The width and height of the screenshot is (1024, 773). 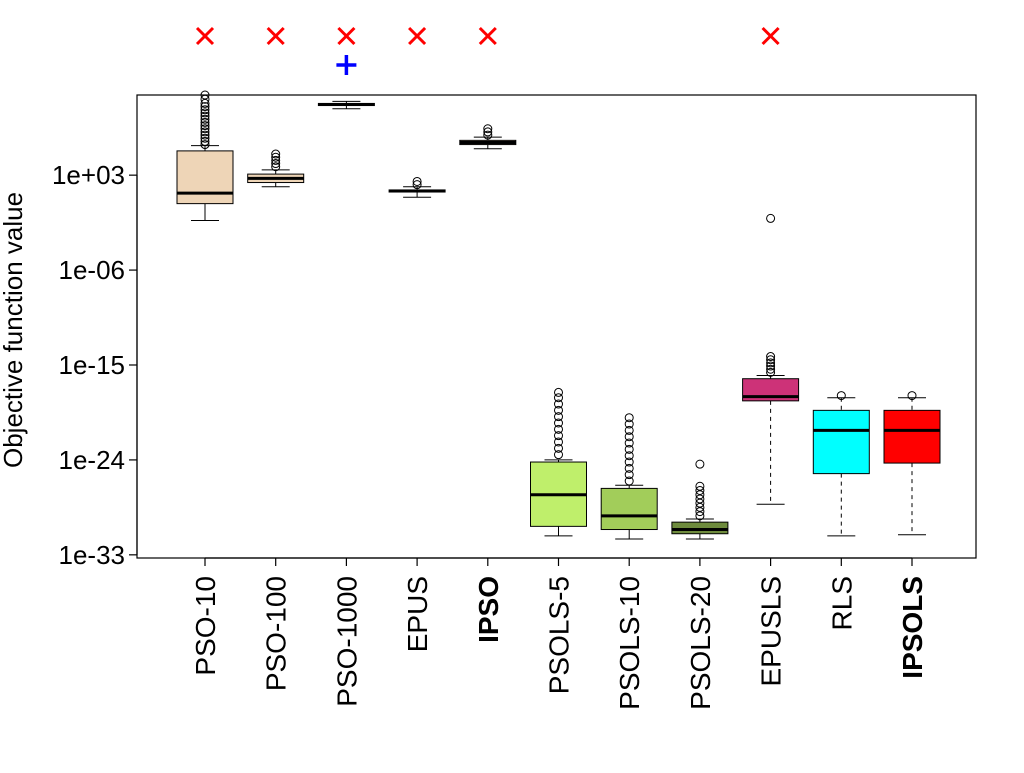 I want to click on x-tick-label: RLS, so click(x=841, y=603).